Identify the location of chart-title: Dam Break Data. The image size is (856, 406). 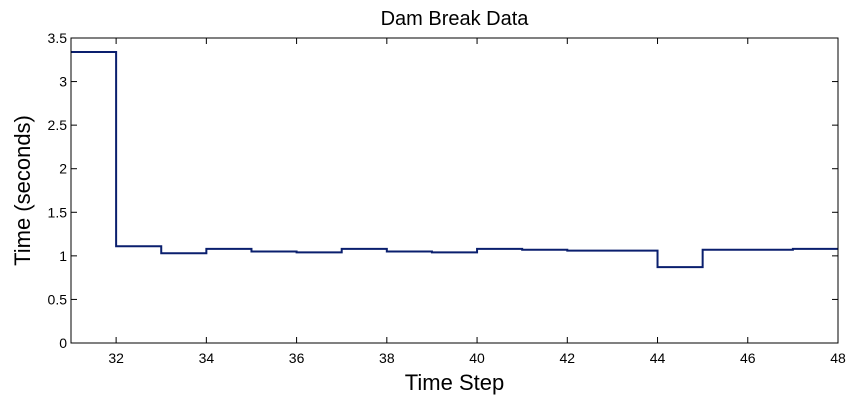
(455, 19).